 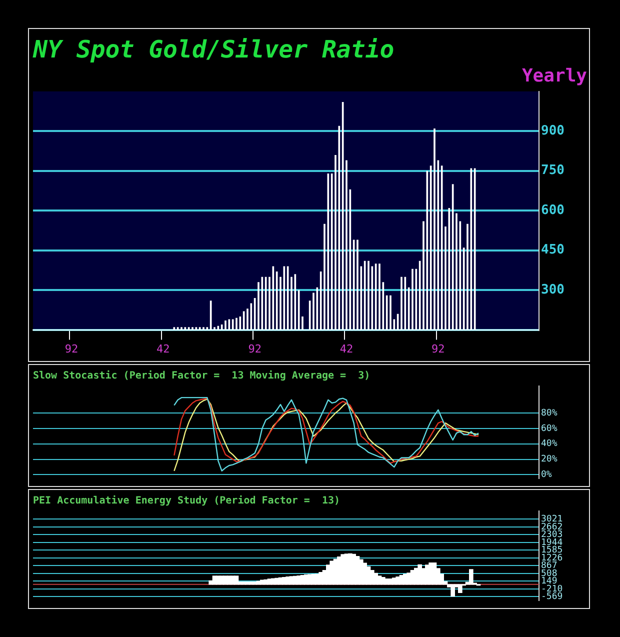 I want to click on y-tick-label: 600, so click(x=553, y=210).